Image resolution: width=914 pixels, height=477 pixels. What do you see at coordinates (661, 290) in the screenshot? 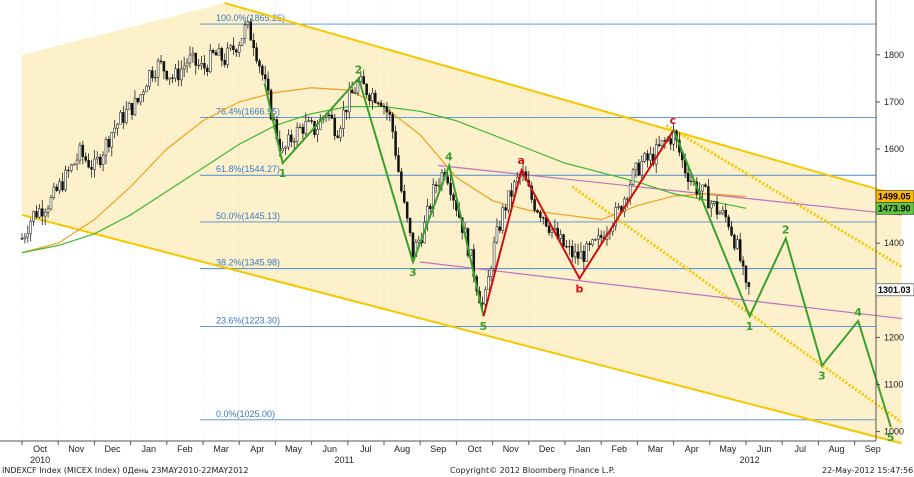
I see `trend-lower-line` at bounding box center [661, 290].